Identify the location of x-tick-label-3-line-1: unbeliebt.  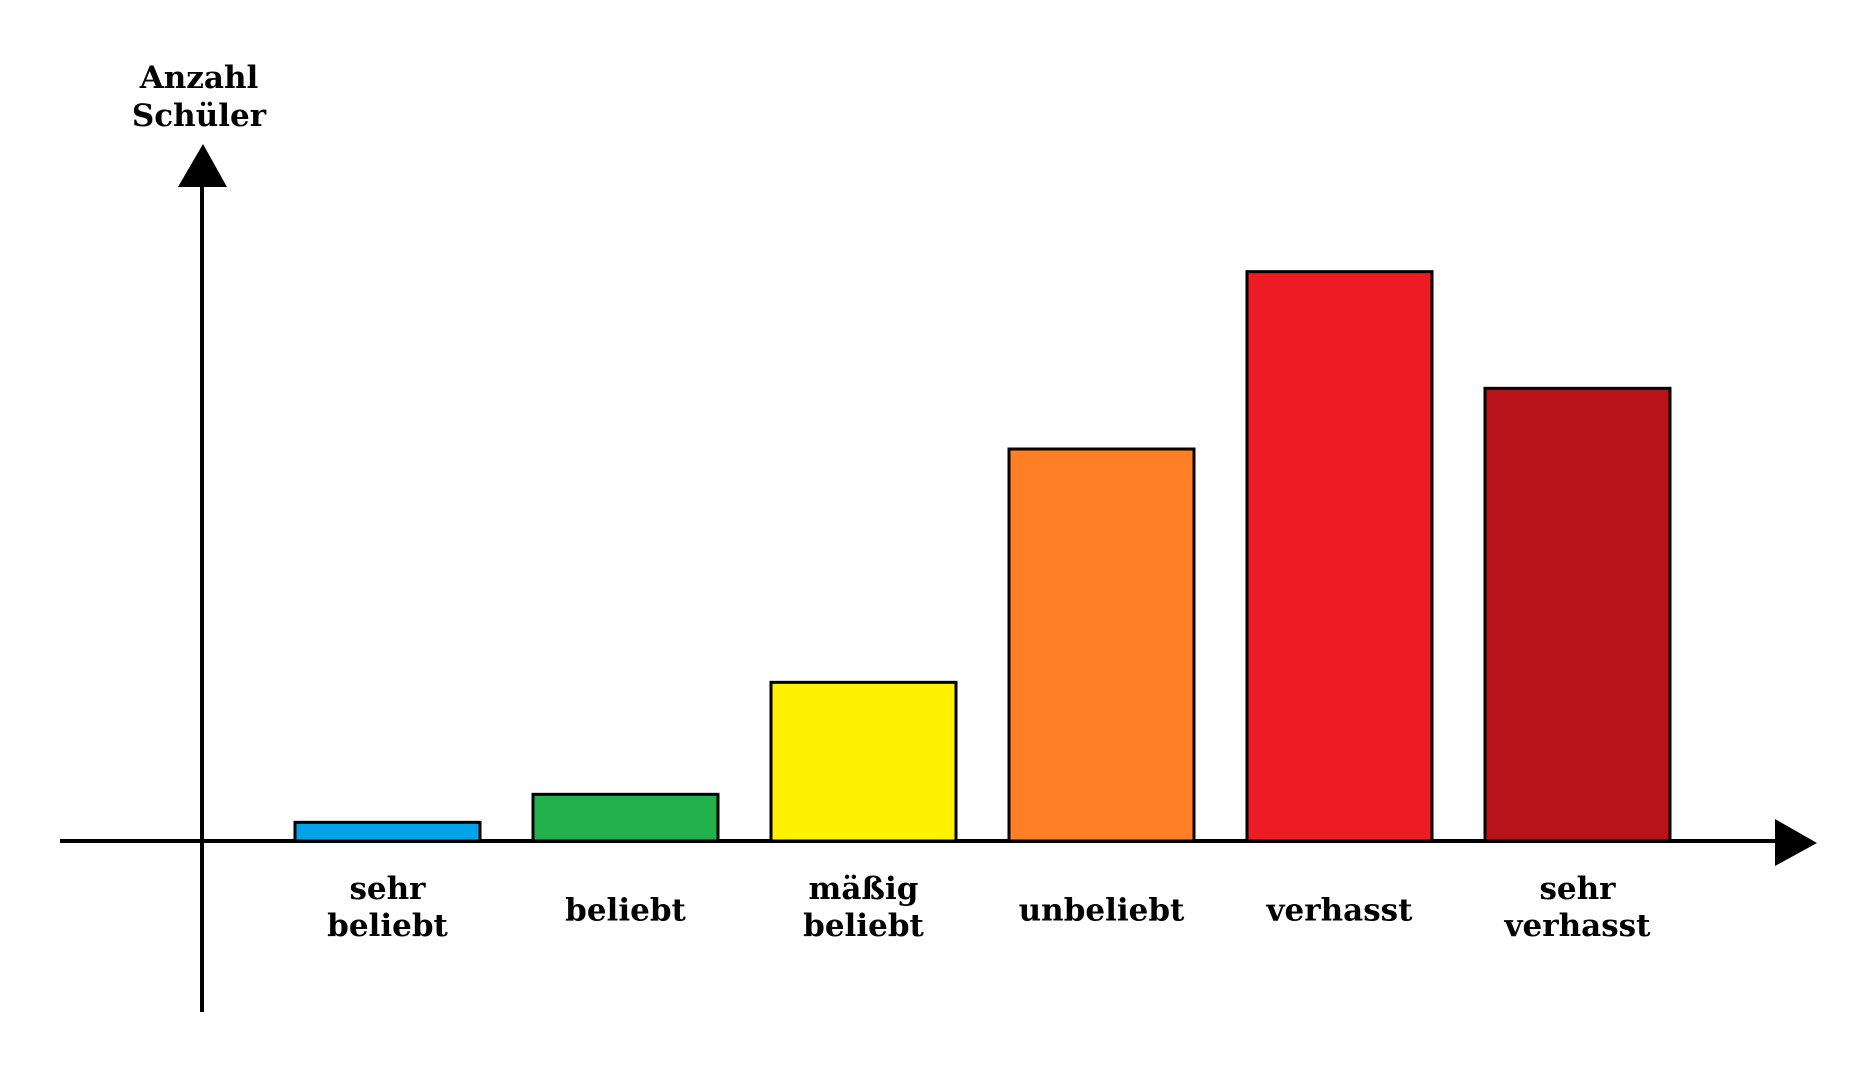
(1102, 911).